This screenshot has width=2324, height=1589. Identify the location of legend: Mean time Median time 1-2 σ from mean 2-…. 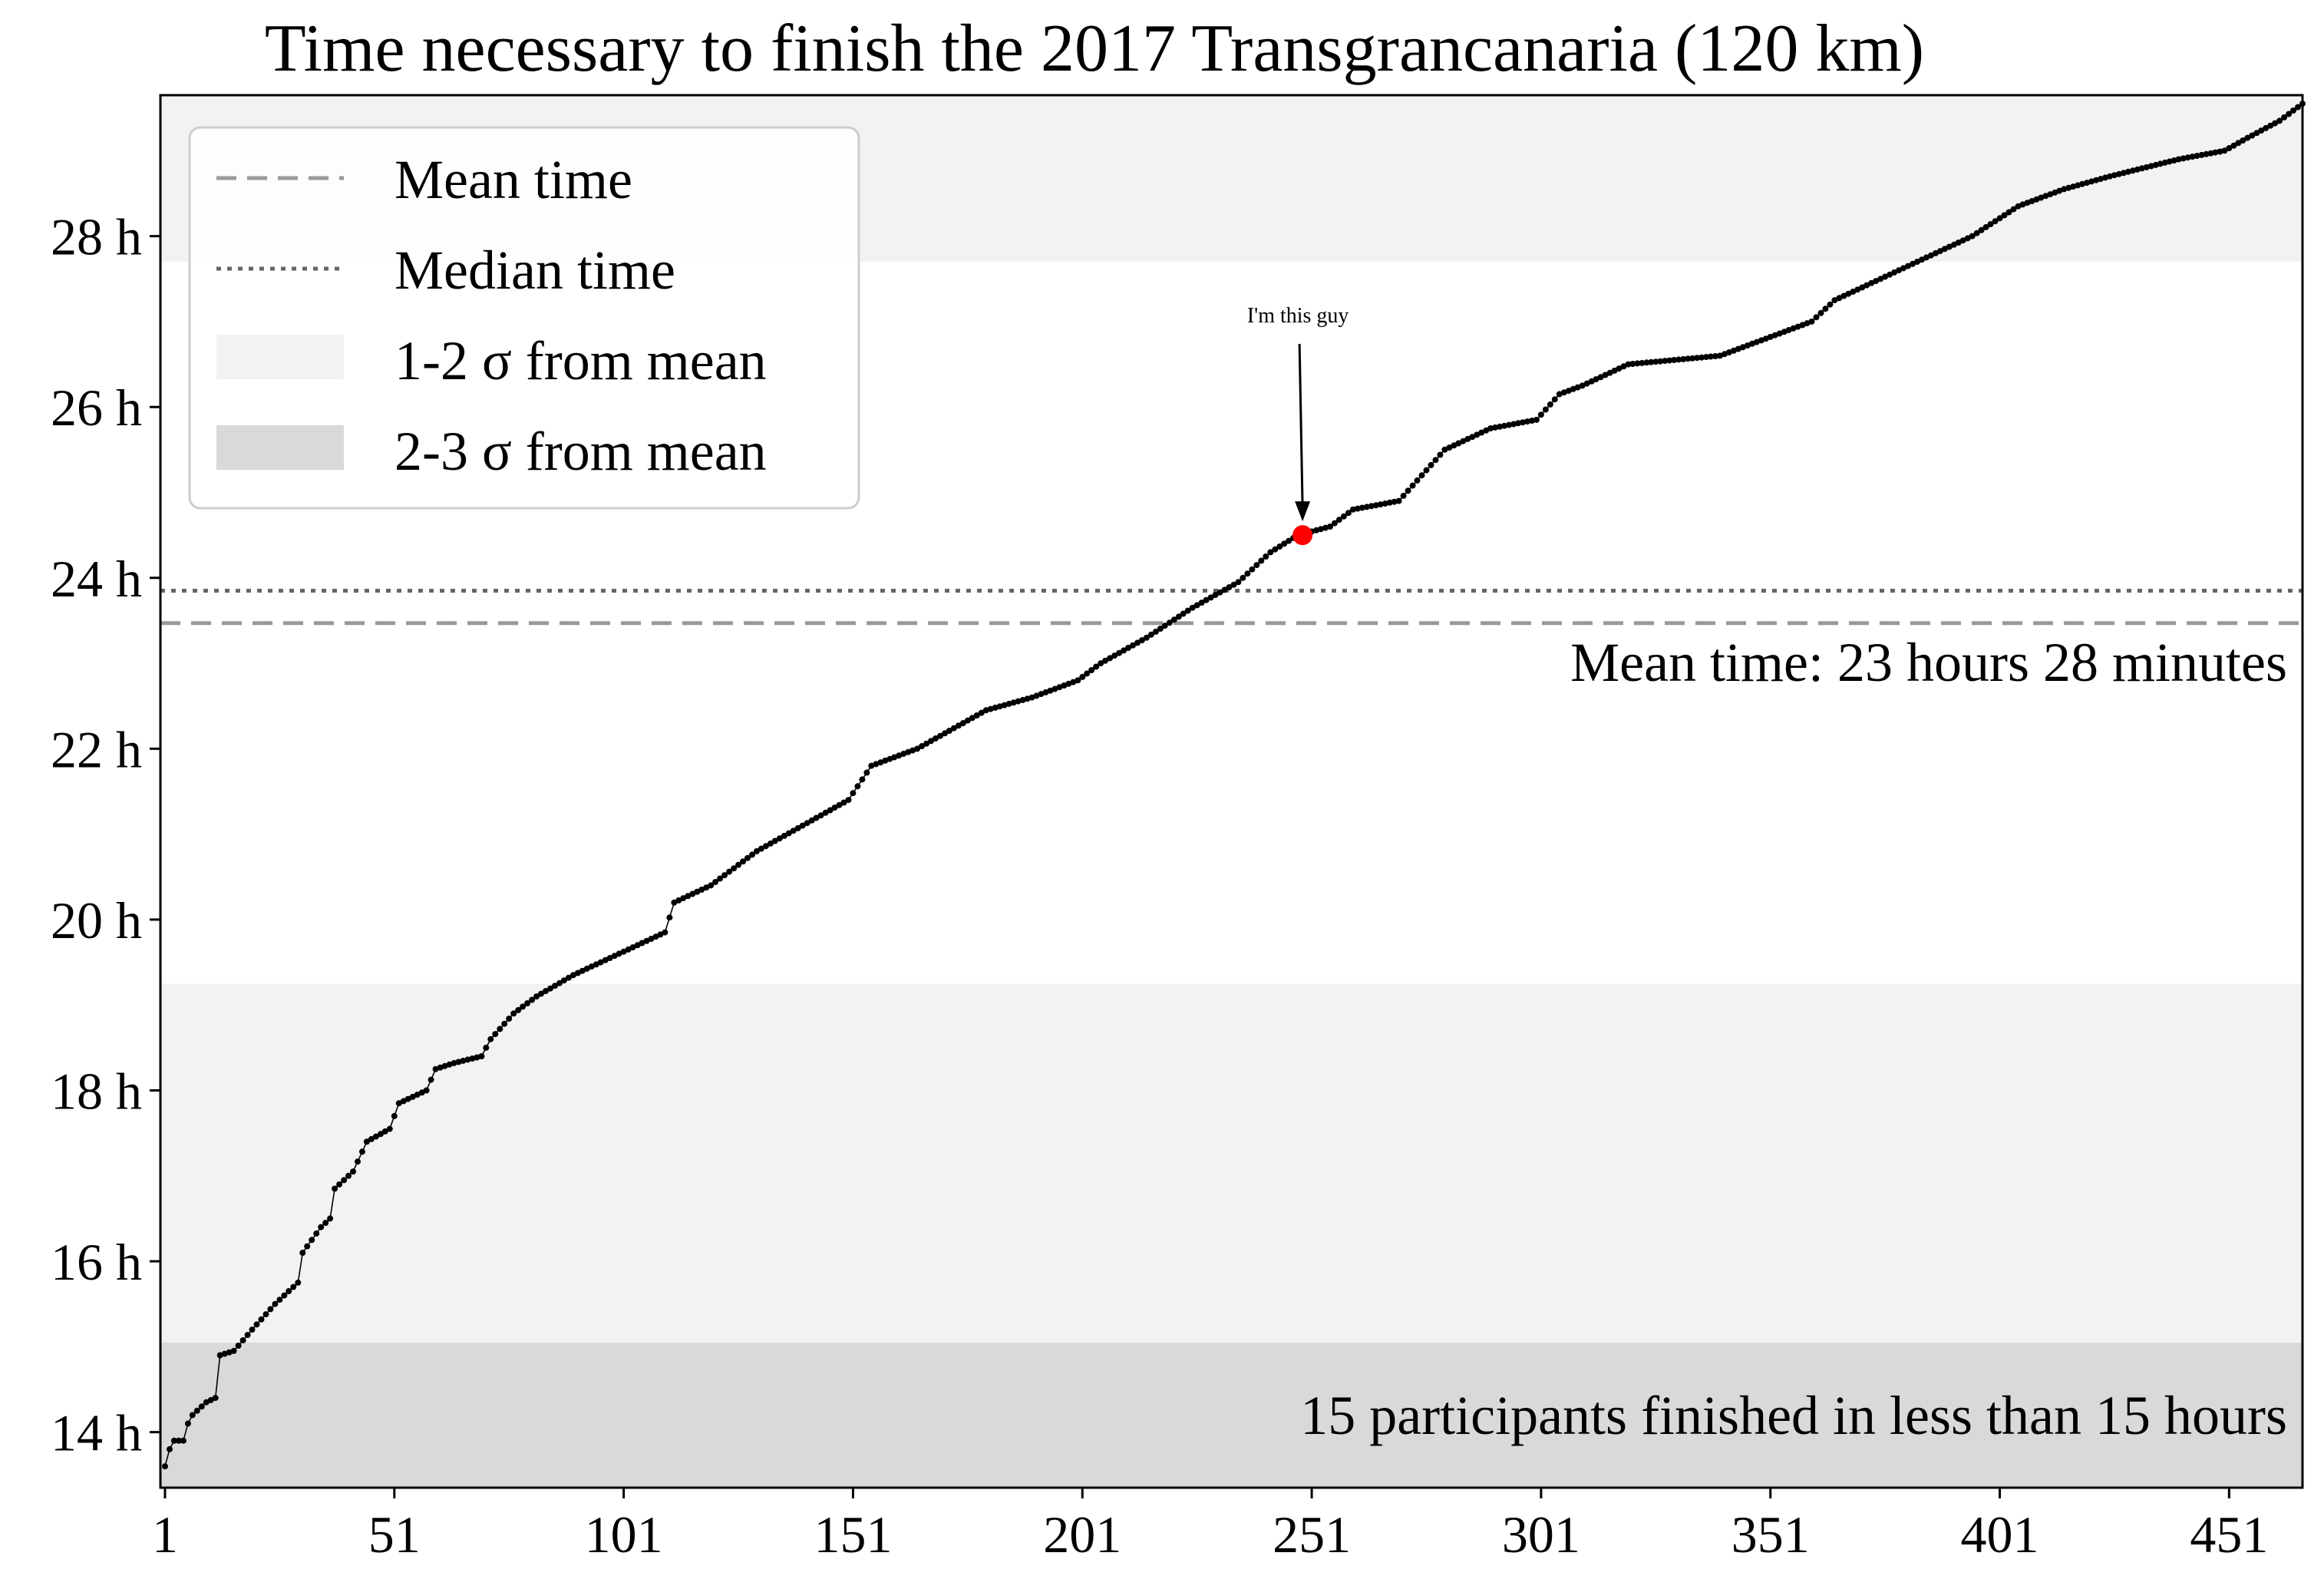
(524, 318).